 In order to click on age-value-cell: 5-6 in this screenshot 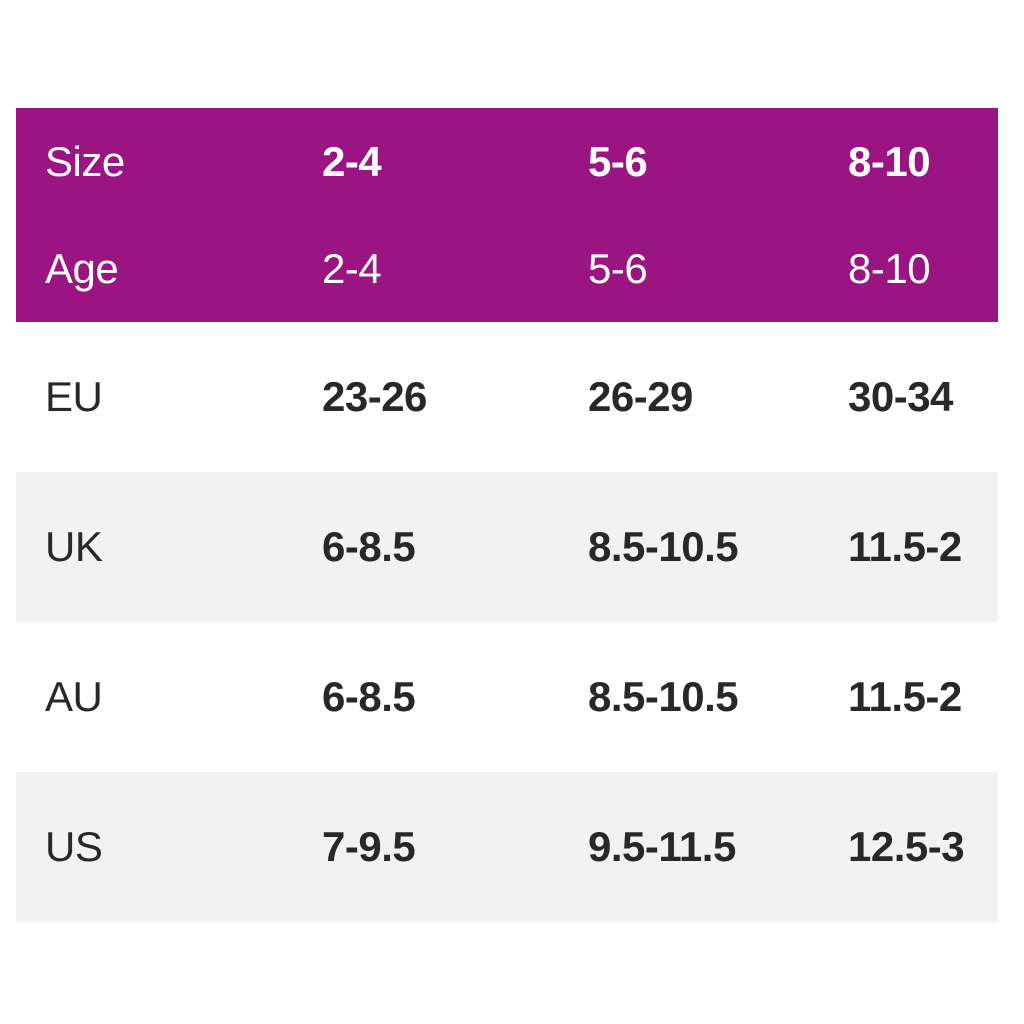, I will do `click(618, 268)`.